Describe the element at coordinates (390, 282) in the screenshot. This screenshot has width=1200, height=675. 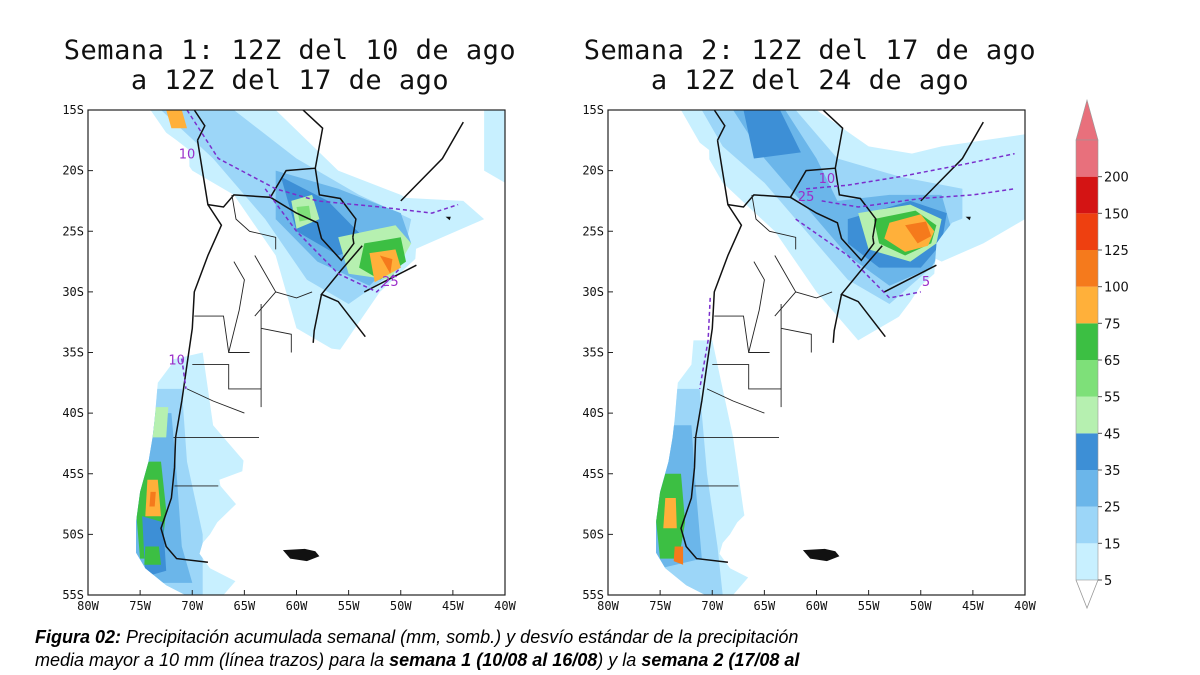
I see `contour-label-2: 25` at that location.